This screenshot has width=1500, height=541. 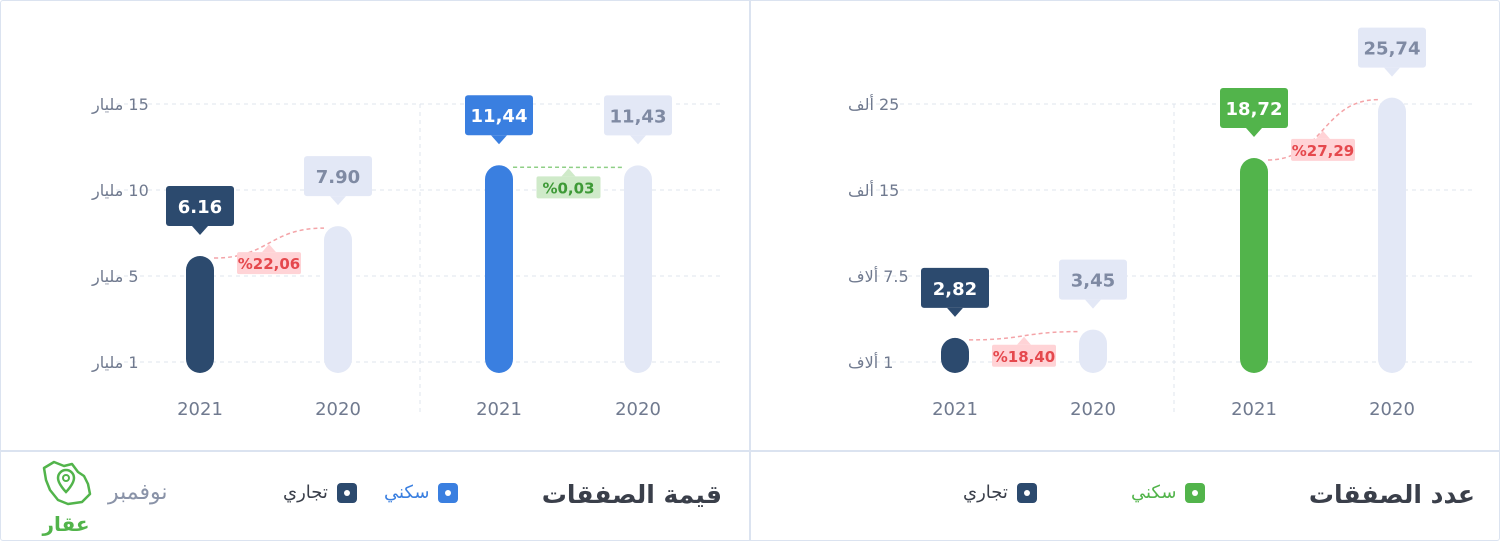 I want to click on data-label: 11,43, so click(x=638, y=116).